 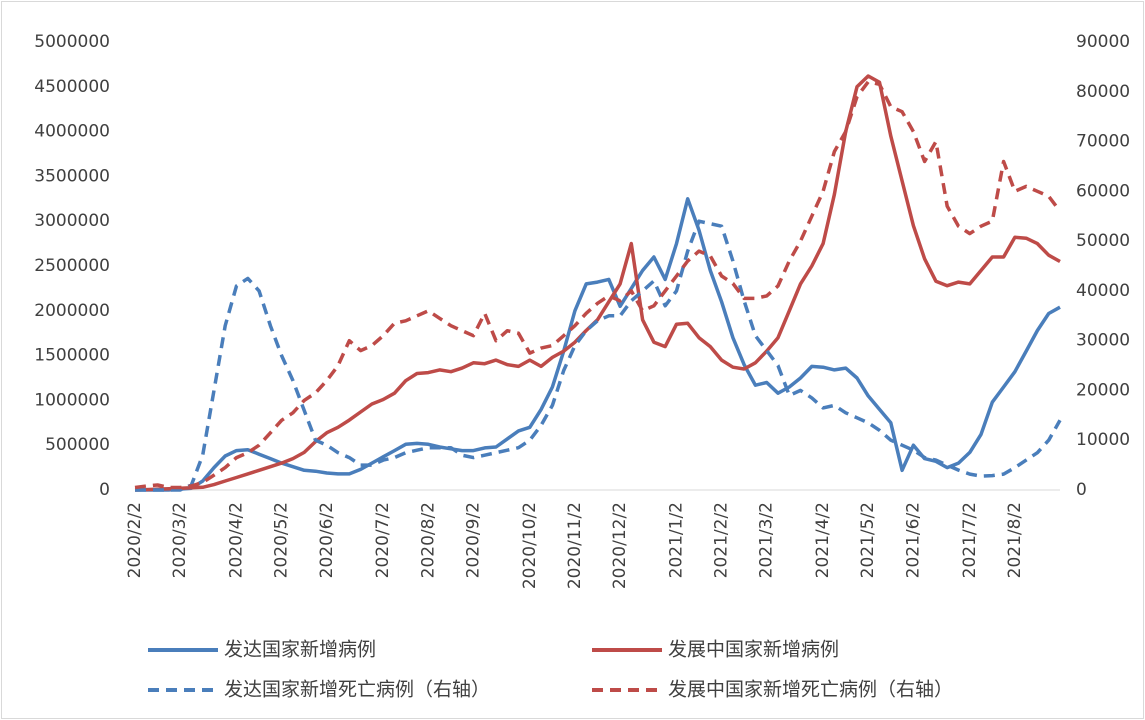 I want to click on x-tick-label: 2020/2/2, so click(x=135, y=540).